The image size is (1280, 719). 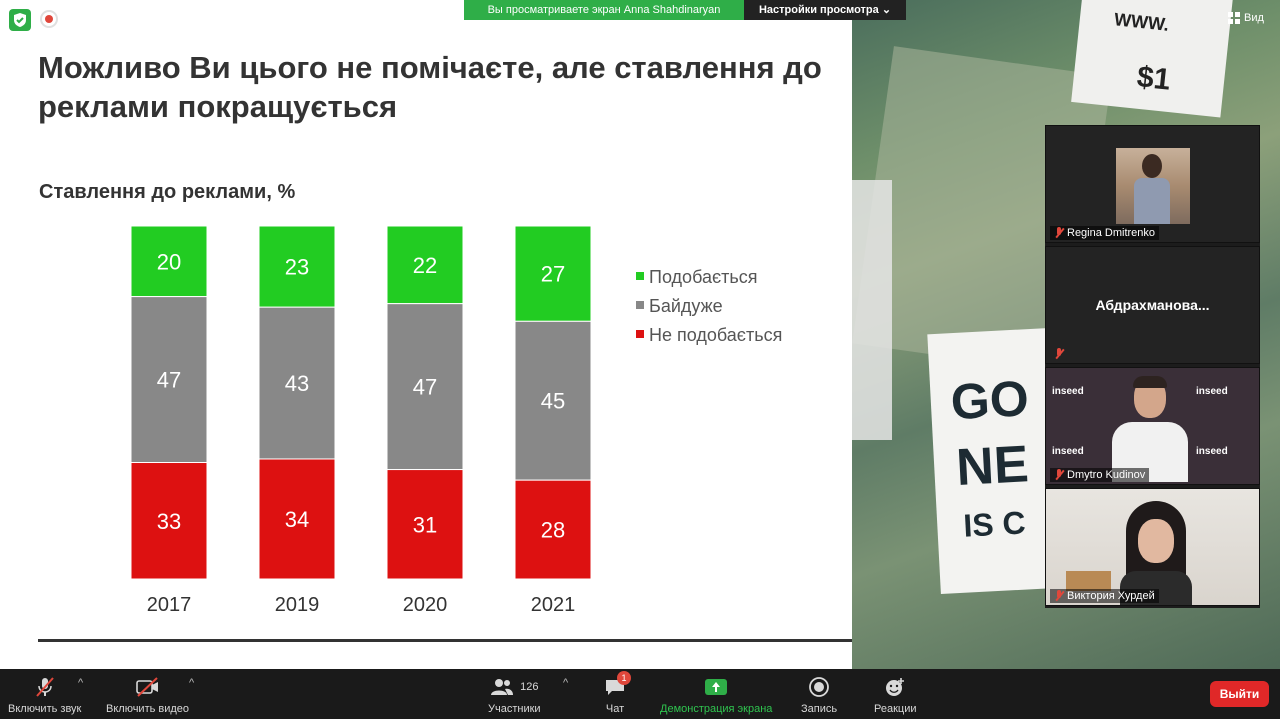 I want to click on emoji-plus-icon, so click(x=895, y=687).